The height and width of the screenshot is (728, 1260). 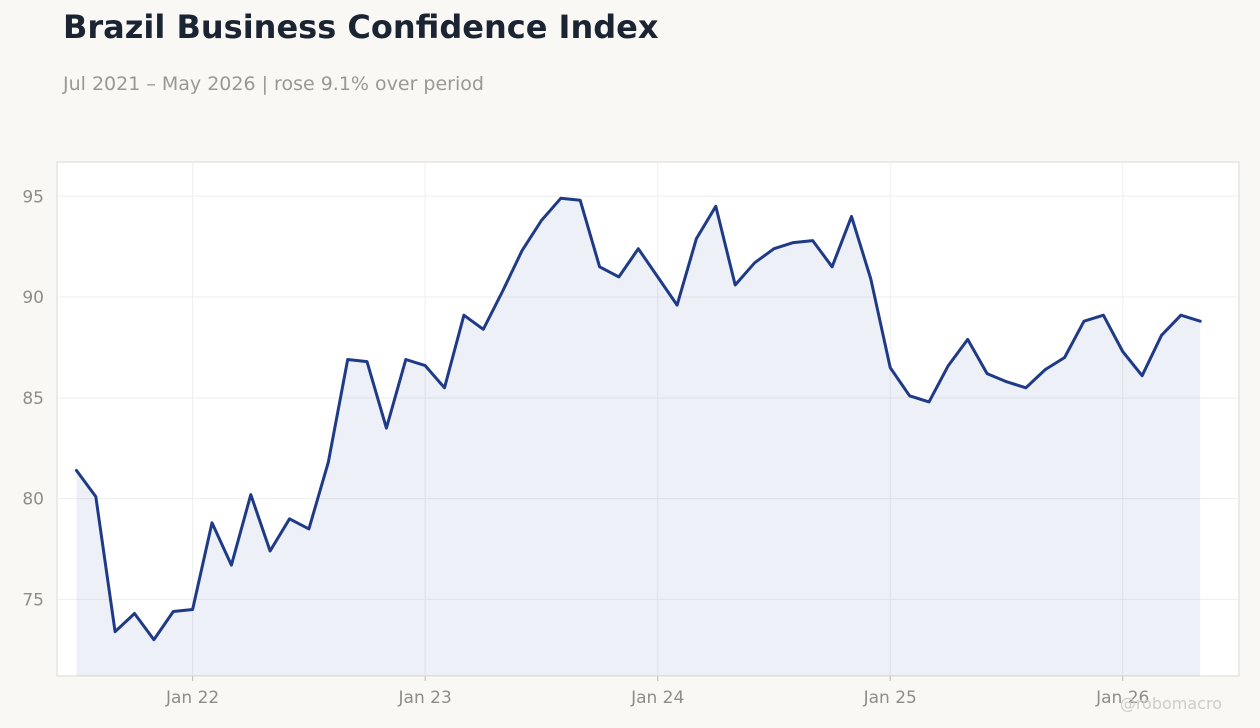 I want to click on y-tick-label: 80, so click(x=33, y=500).